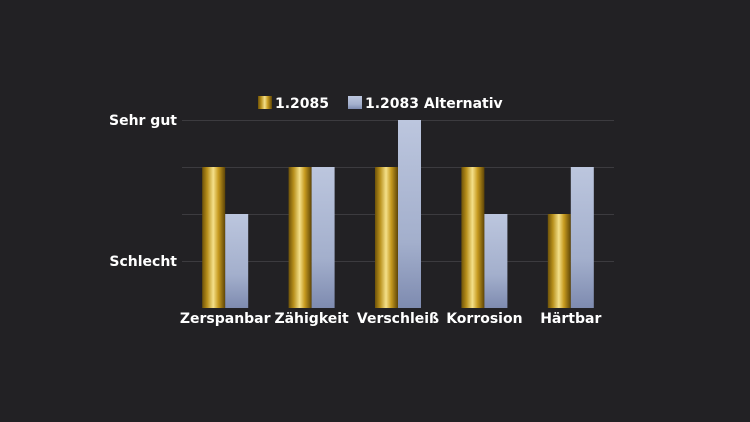 This screenshot has height=422, width=750. What do you see at coordinates (225, 319) in the screenshot?
I see `x-category-label: Zerspanbar` at bounding box center [225, 319].